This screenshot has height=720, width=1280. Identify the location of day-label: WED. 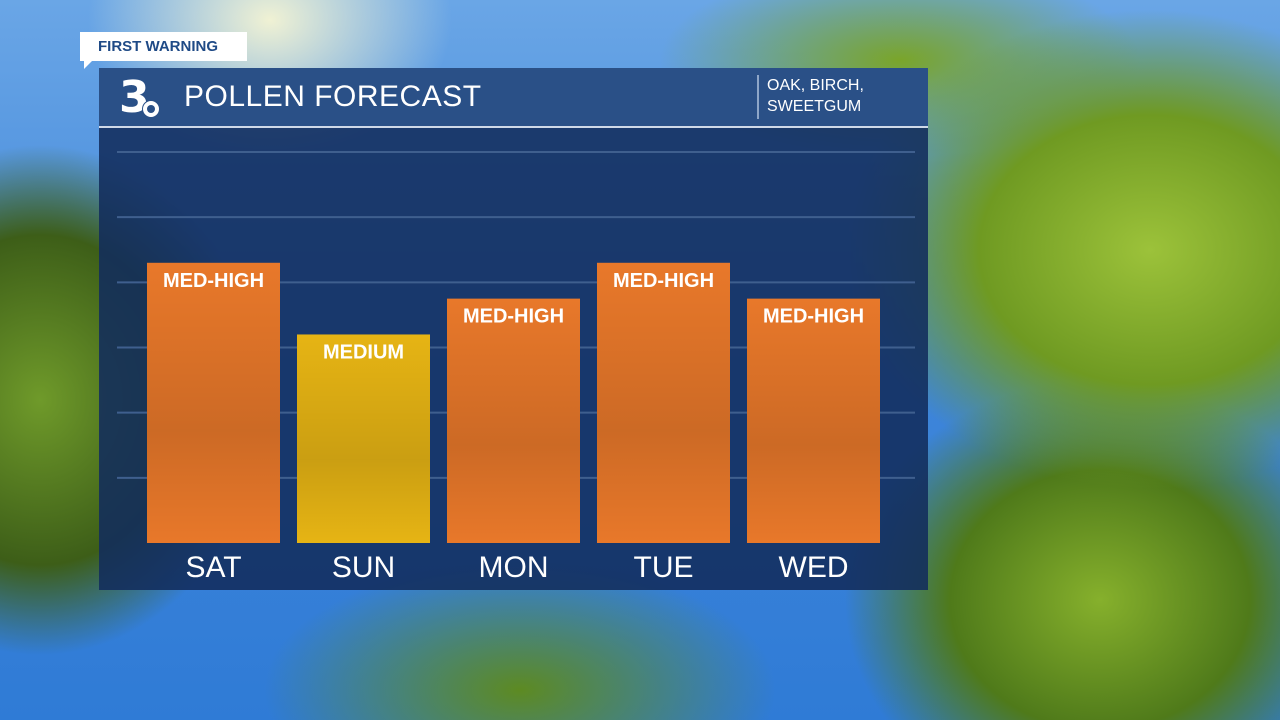
(814, 567).